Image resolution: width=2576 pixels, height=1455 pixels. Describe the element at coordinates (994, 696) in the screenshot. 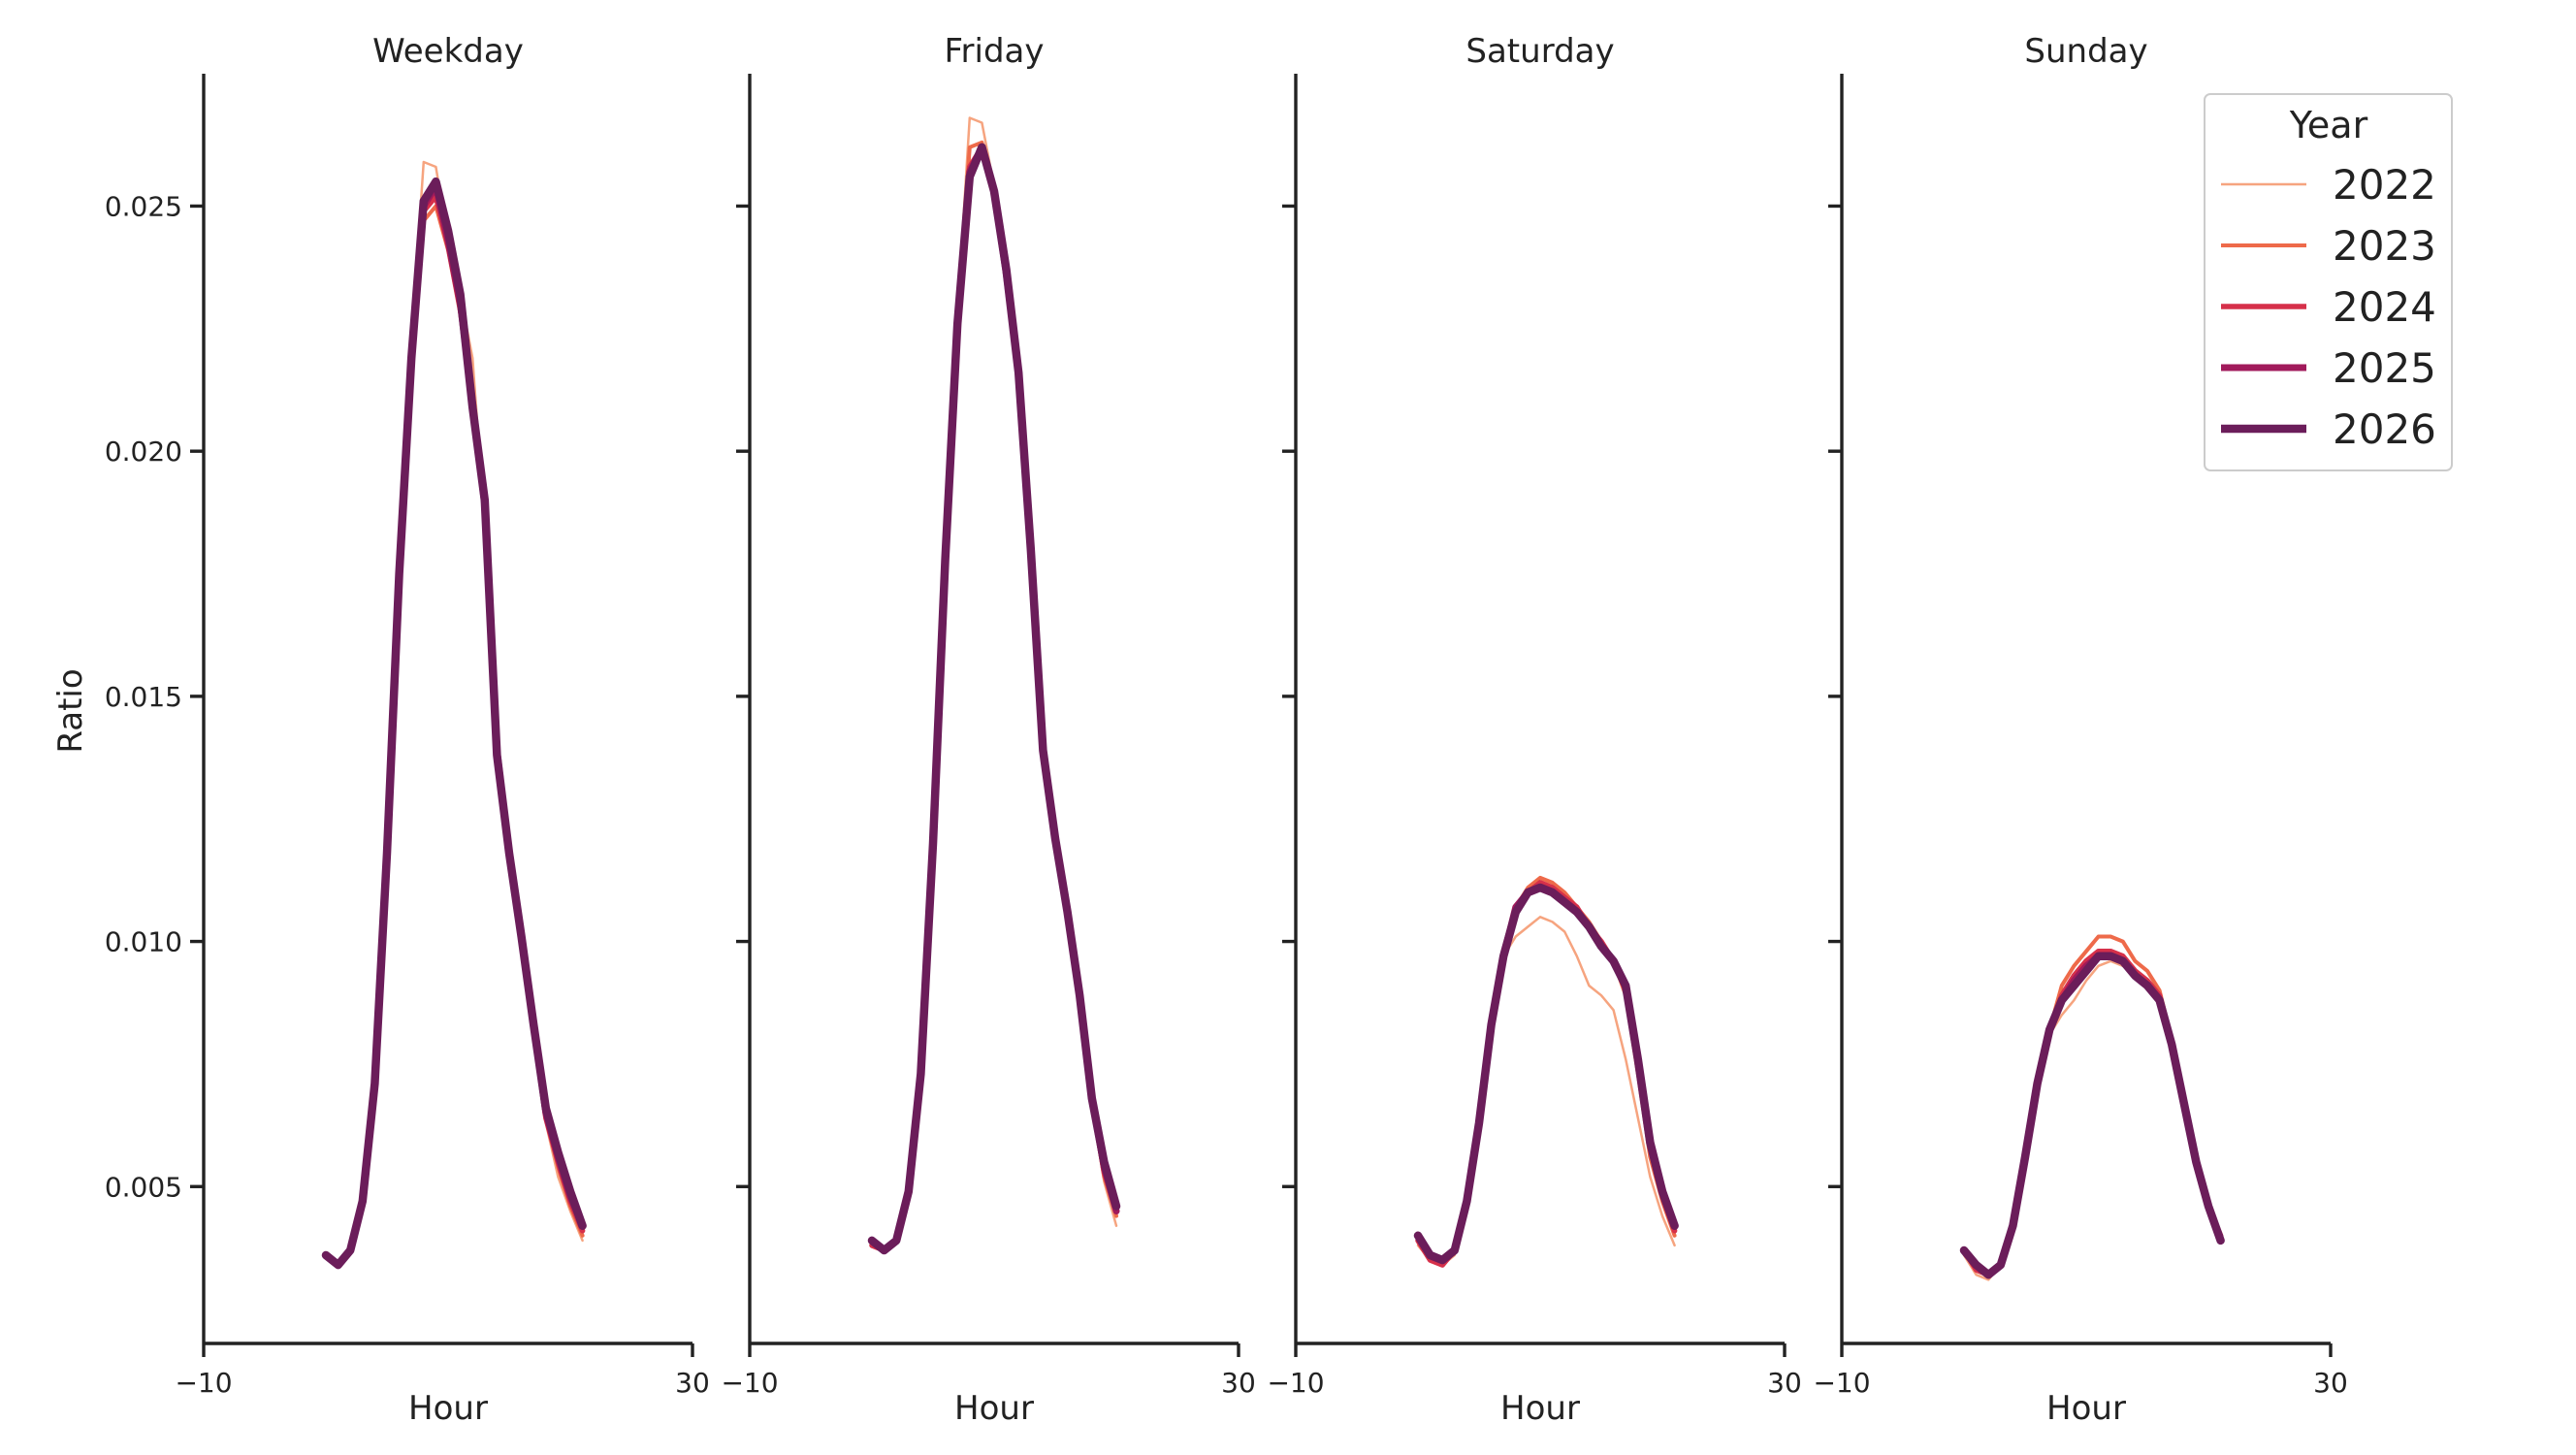

I see `series-line-2023` at that location.